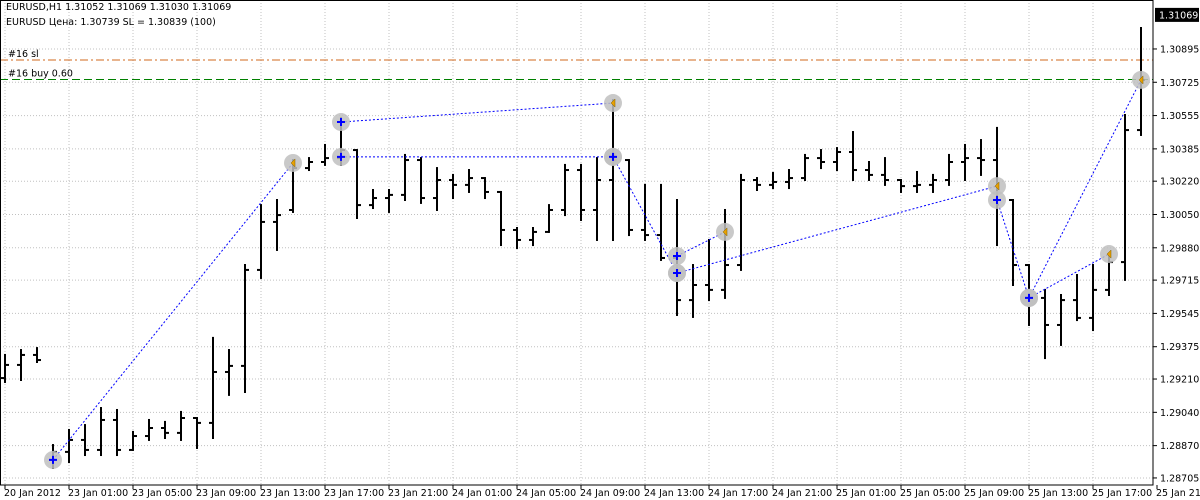 This screenshot has height=500, width=1200. Describe the element at coordinates (994, 493) in the screenshot. I see `x-tick-label: 25 Jan 09:00` at that location.